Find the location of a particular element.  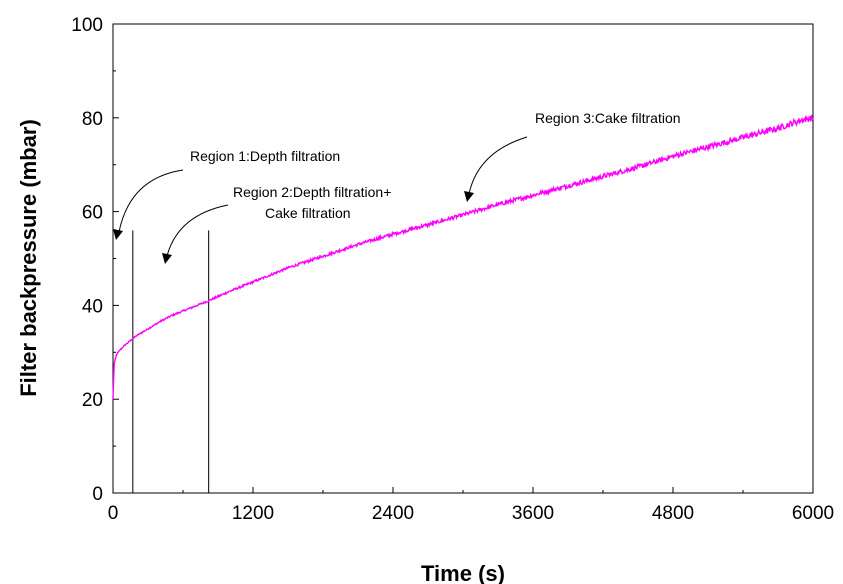

region-2-arrowhead is located at coordinates (167, 258).